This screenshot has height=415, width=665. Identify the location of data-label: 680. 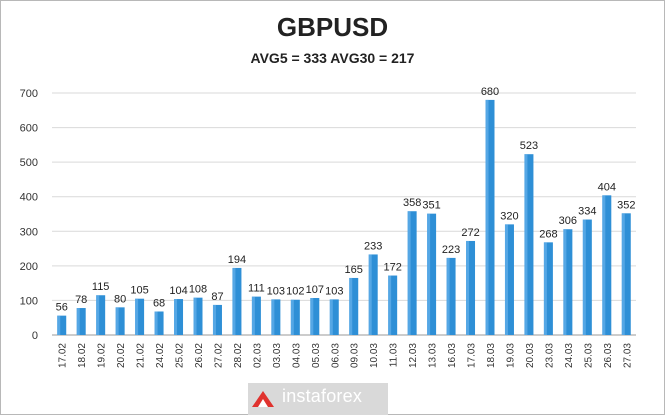
(490, 92).